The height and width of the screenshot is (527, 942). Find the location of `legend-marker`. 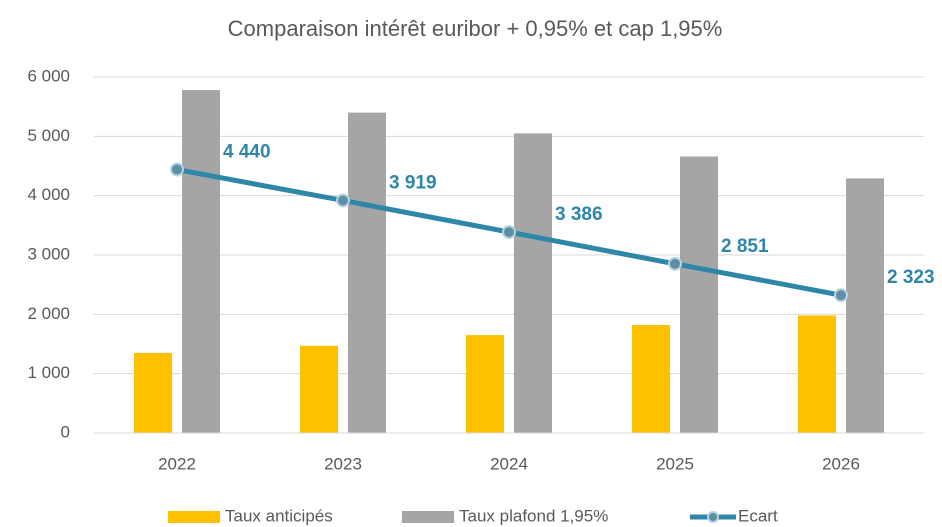

legend-marker is located at coordinates (713, 517).